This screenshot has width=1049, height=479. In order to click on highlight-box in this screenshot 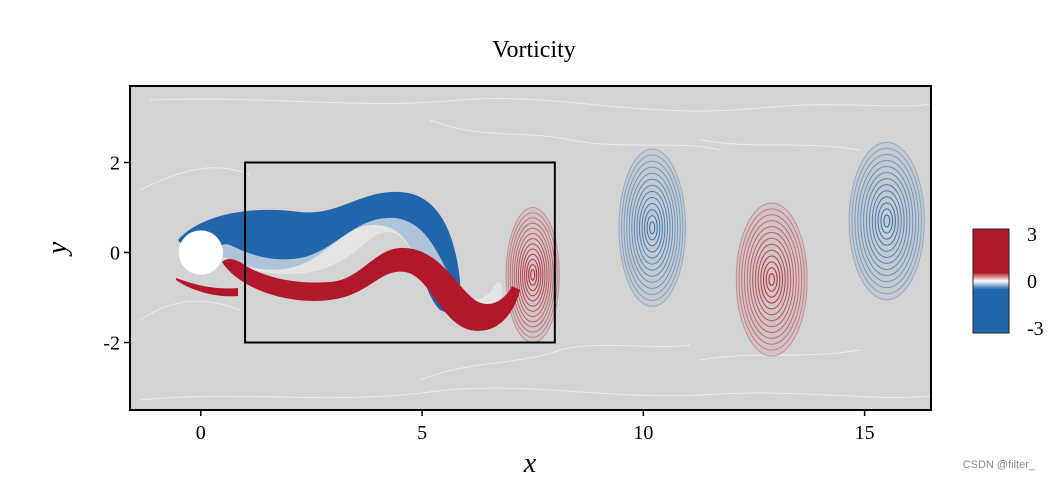, I will do `click(400, 252)`.